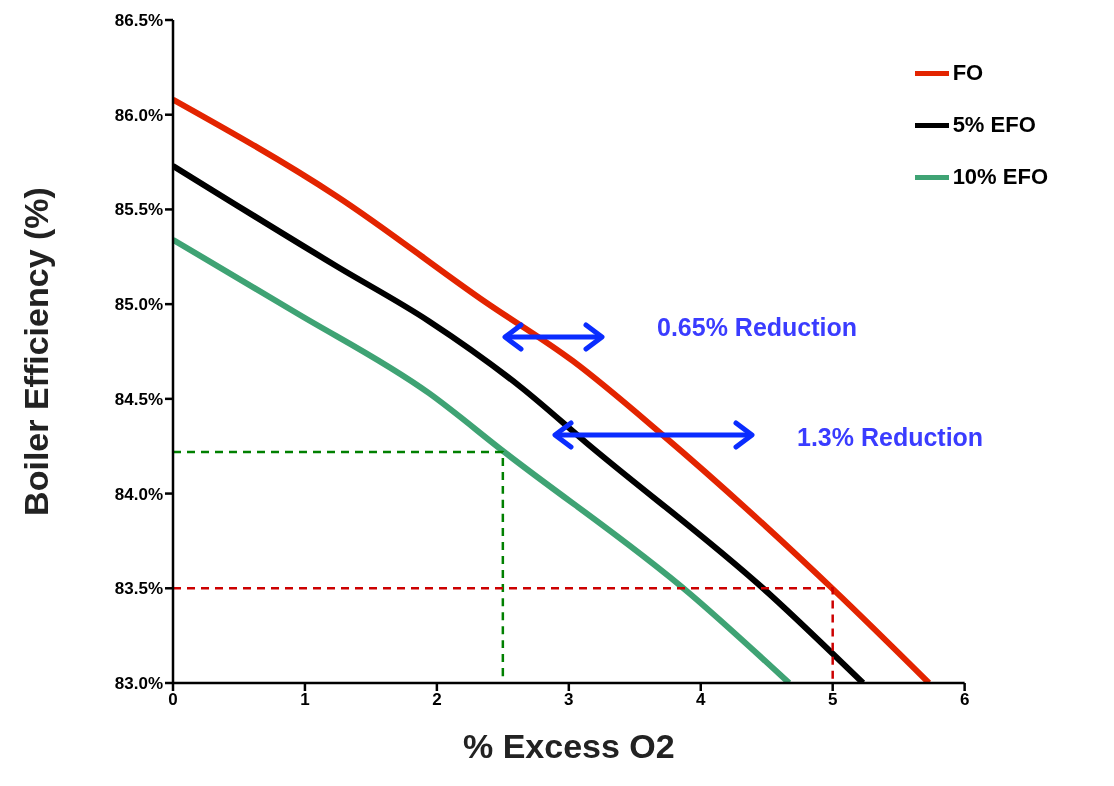 The height and width of the screenshot is (786, 1114). Describe the element at coordinates (305, 700) in the screenshot. I see `x-tick-label: 1` at that location.